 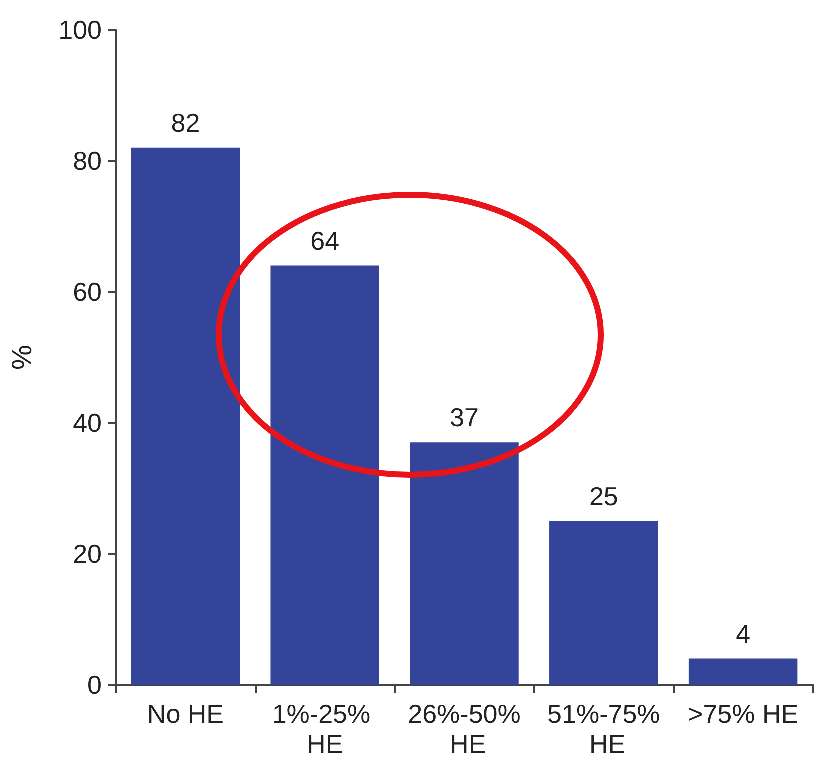 I want to click on x-tick-label: >75% HE, so click(x=743, y=714).